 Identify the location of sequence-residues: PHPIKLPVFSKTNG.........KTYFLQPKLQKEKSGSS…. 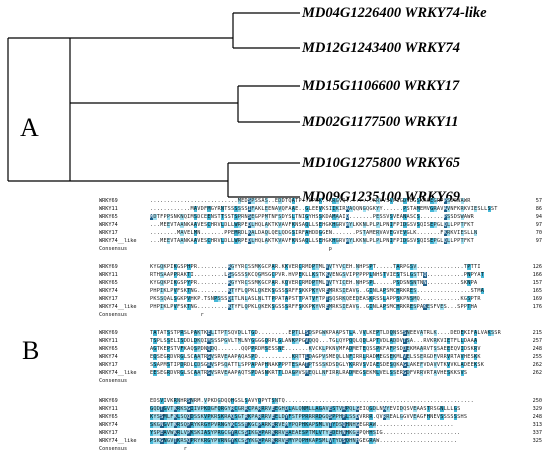
(314, 307).